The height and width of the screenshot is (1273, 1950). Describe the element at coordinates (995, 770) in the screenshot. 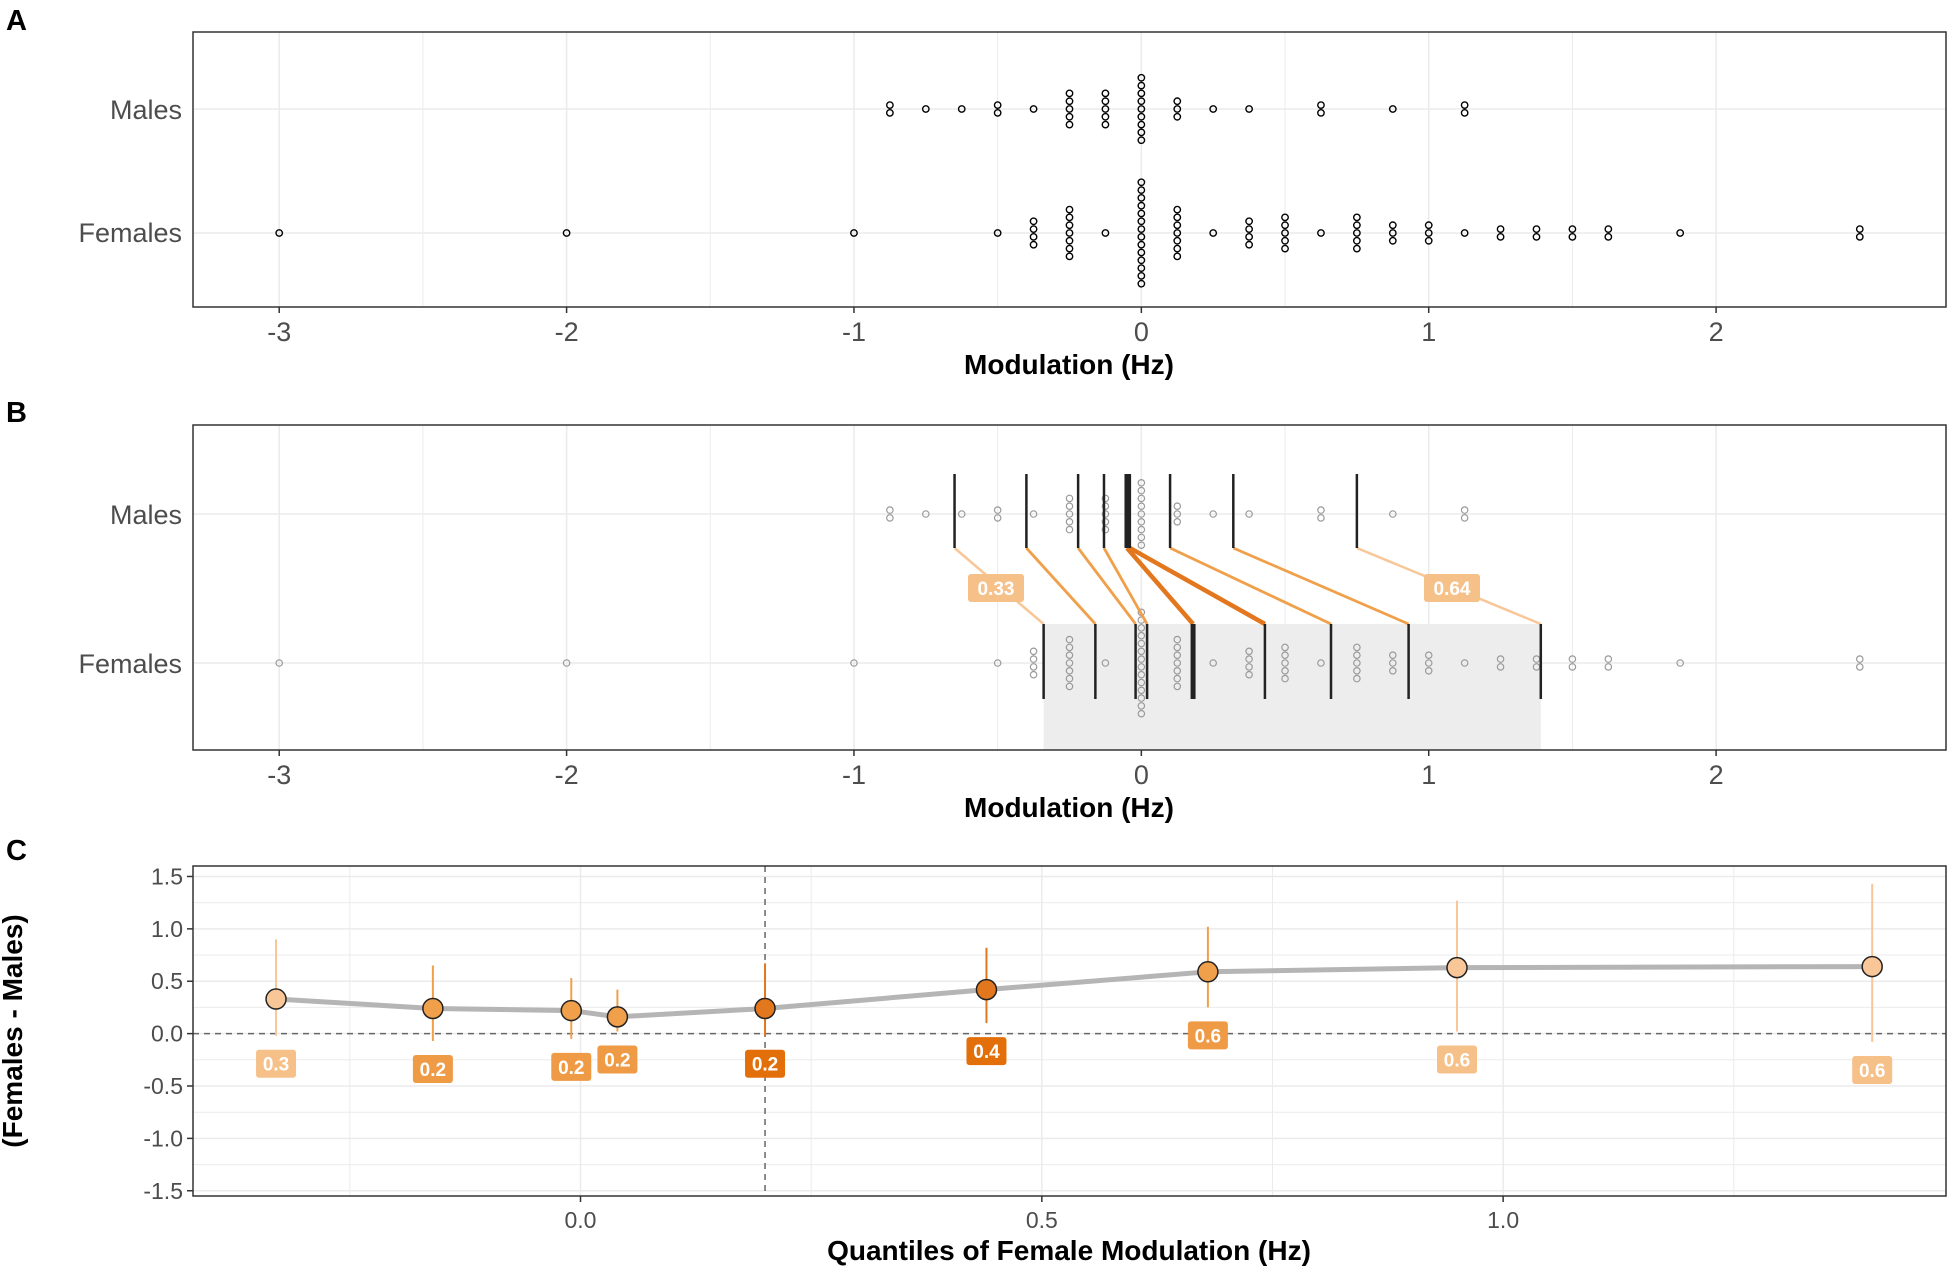

I see `panel-b-x-axis: -3 -2 -1 0 1 2` at that location.